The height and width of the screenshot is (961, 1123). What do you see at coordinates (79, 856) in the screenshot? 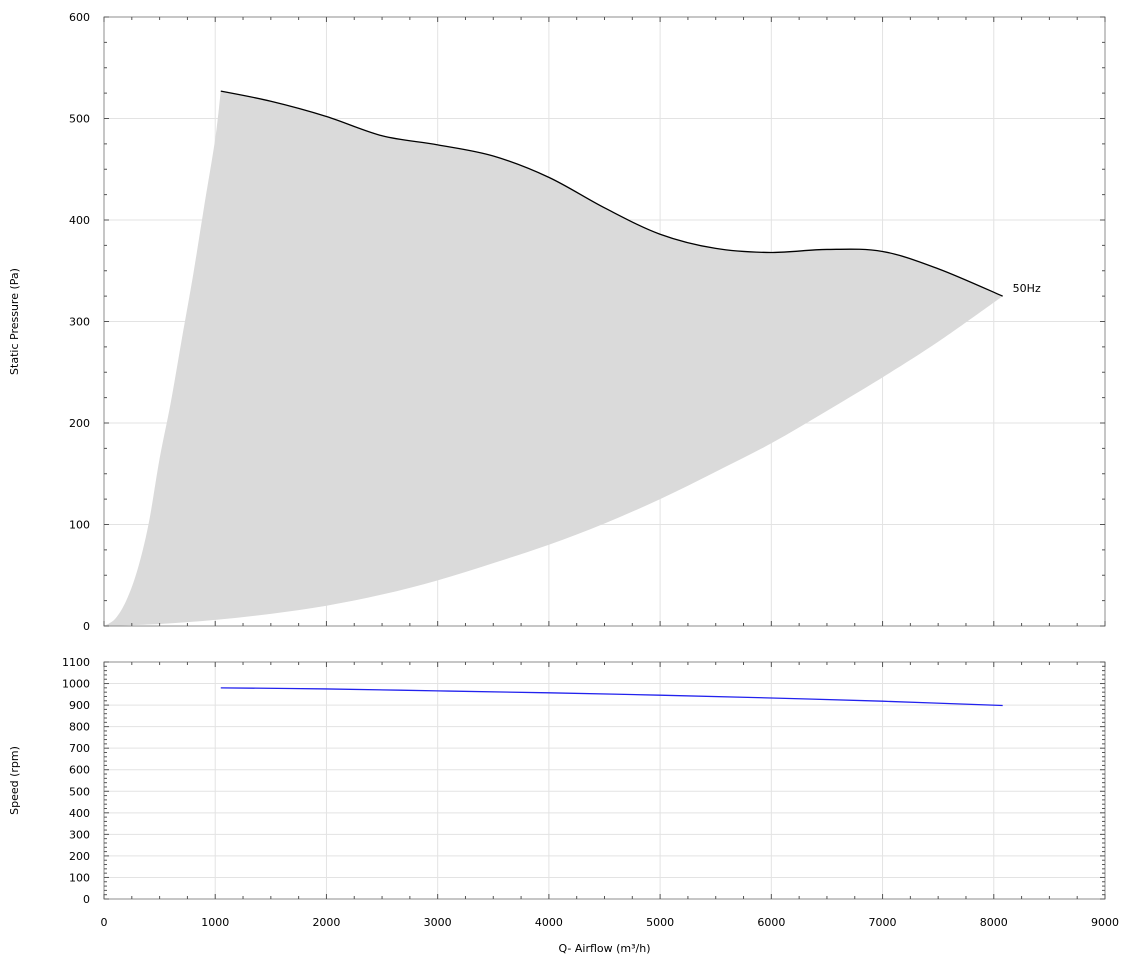
I see `speed-y-tick-label: 200` at bounding box center [79, 856].